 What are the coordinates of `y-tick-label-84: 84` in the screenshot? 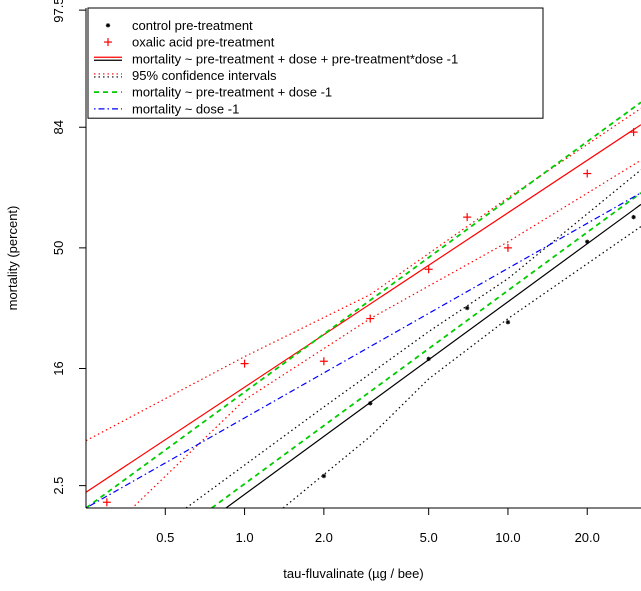 It's located at (58, 127).